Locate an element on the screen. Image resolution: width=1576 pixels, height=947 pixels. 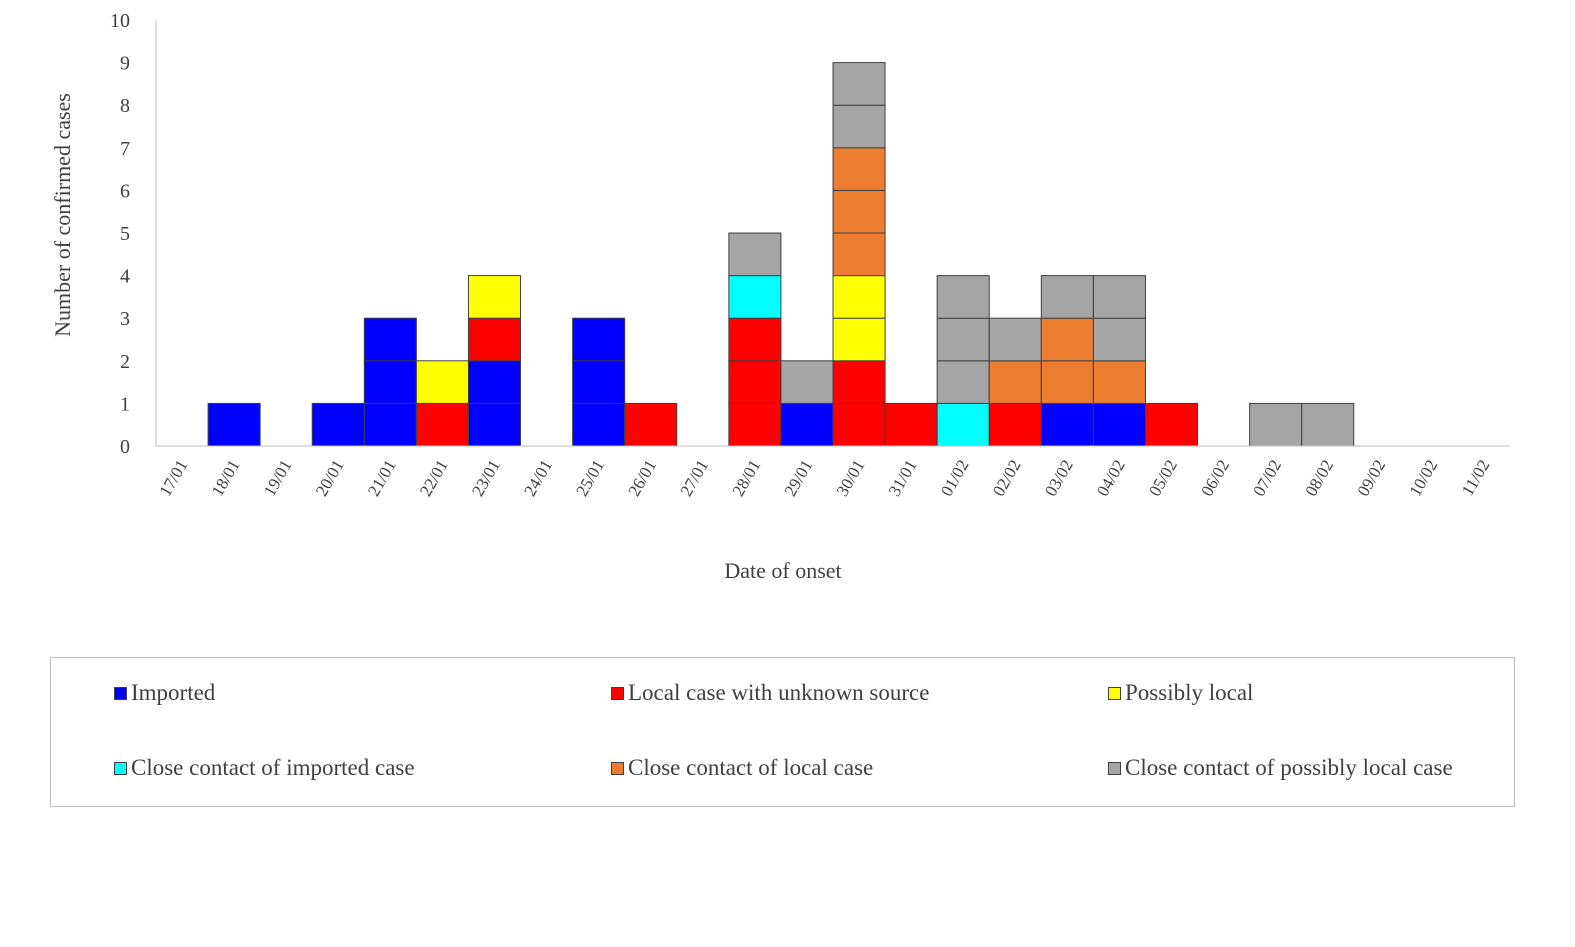
y-tick-labels: 0 1 2 3 4 5 6 7 8 9 10 is located at coordinates (120, 234).